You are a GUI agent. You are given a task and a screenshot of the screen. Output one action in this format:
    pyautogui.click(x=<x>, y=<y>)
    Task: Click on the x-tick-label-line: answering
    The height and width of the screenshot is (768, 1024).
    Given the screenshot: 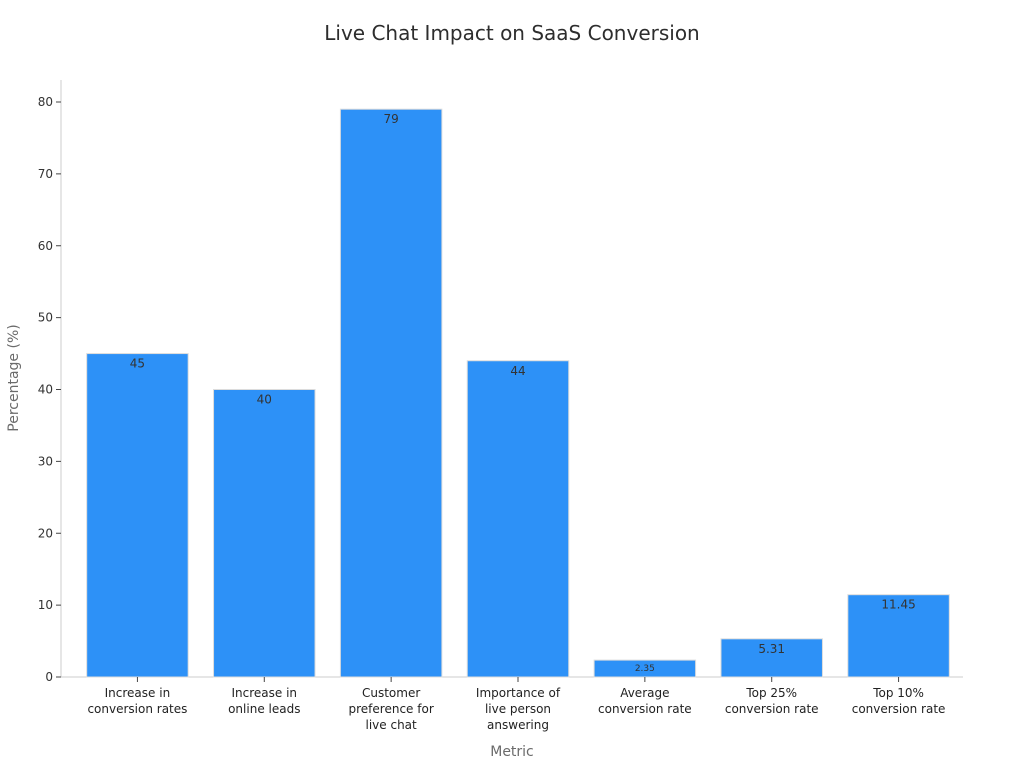 What is the action you would take?
    pyautogui.click(x=518, y=725)
    